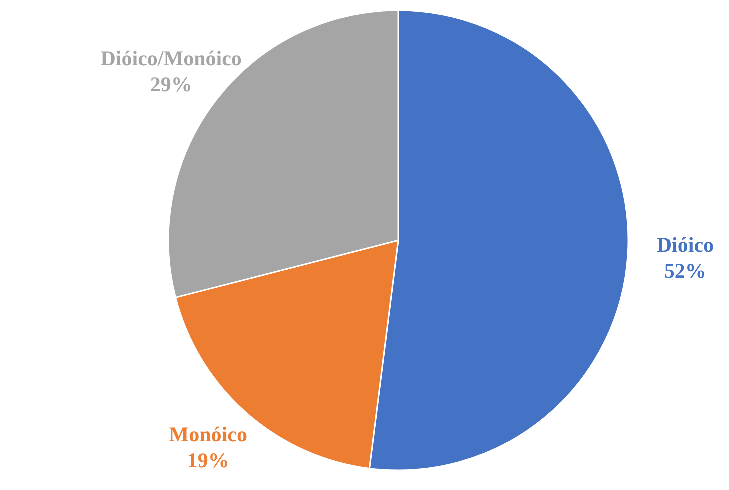  Describe the element at coordinates (208, 460) in the screenshot. I see `data-label: 19%` at that location.